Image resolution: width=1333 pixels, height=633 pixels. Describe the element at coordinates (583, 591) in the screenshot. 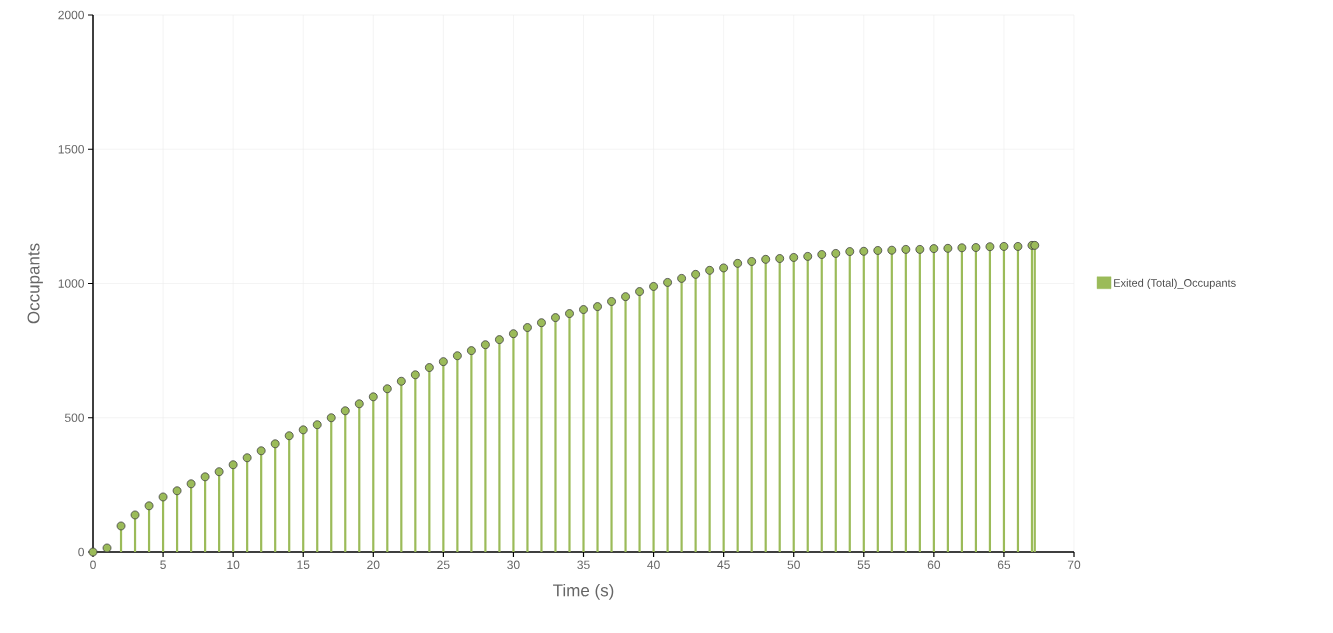

I see `x-axis-title: Time (s)` at that location.